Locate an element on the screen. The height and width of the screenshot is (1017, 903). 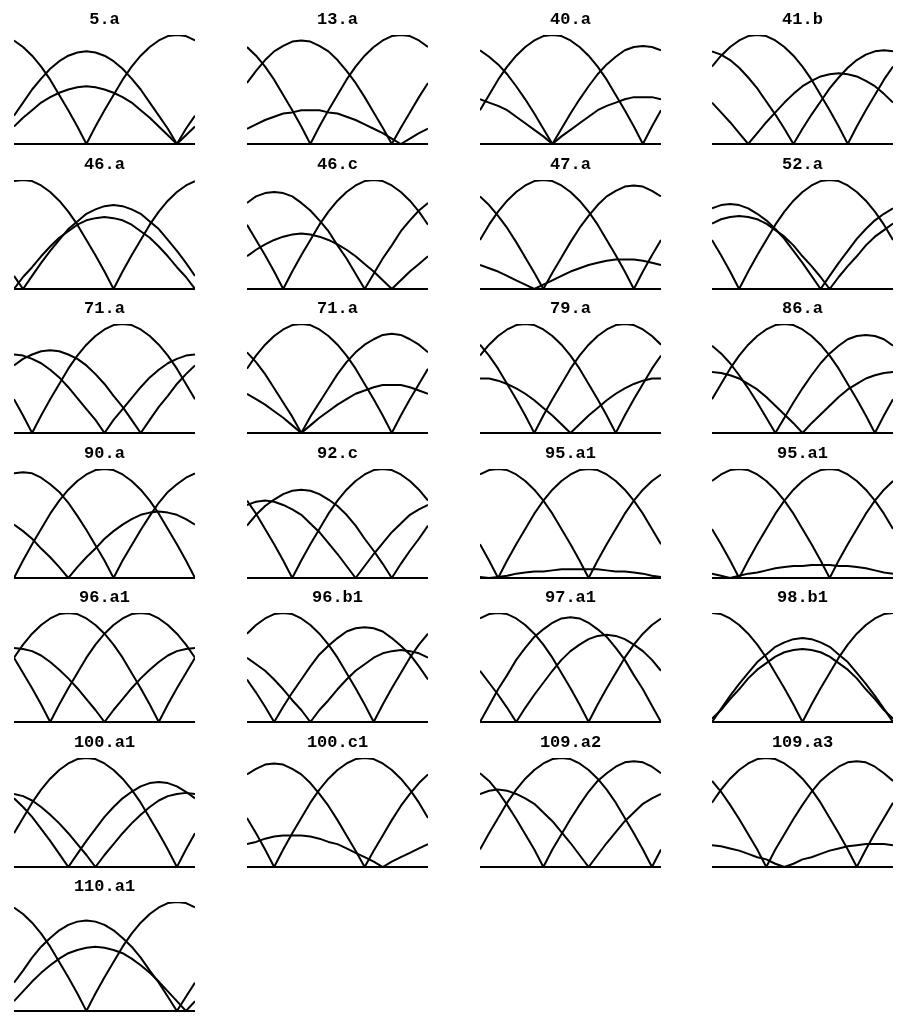
chart-title: 41.b is located at coordinates (802, 20).